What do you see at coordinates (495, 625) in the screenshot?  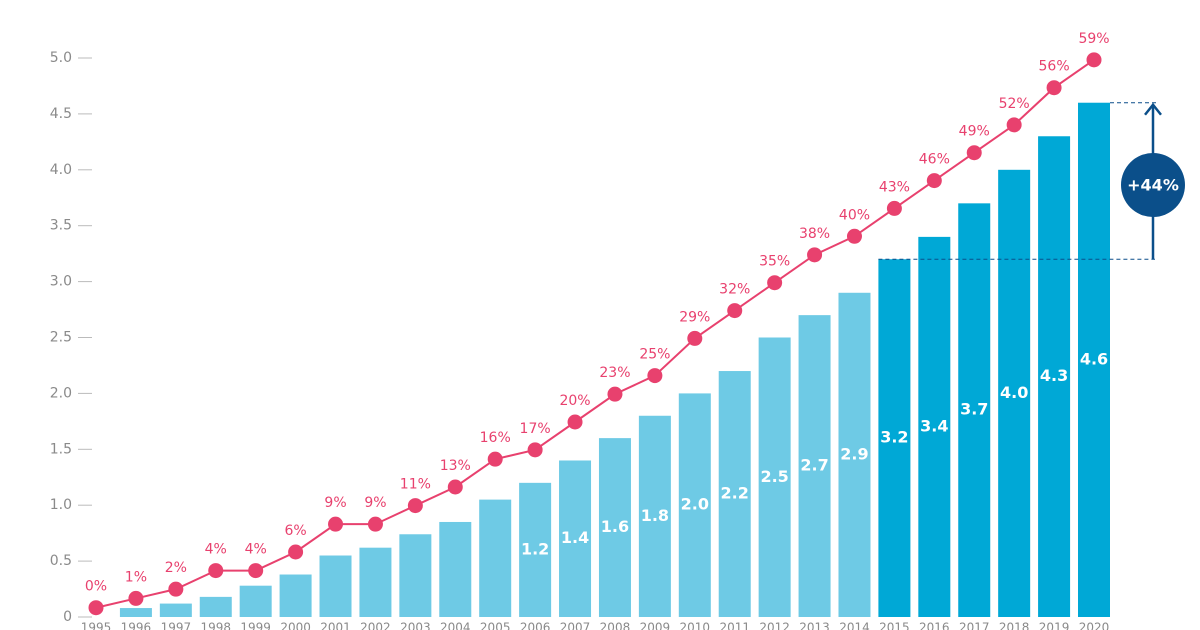 I see `x-tick-label: 2005` at bounding box center [495, 625].